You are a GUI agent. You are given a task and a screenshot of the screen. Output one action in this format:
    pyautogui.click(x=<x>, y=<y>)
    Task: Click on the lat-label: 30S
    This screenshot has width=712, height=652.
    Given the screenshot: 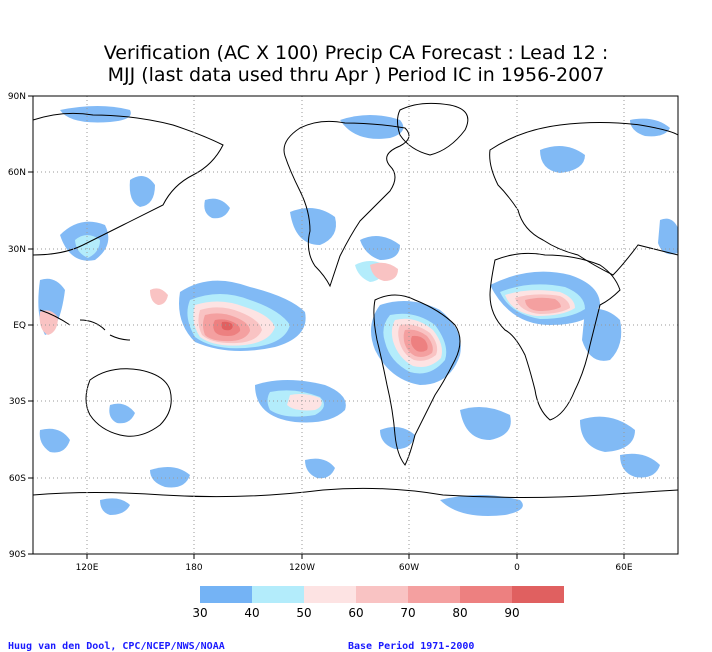 What is the action you would take?
    pyautogui.click(x=17, y=402)
    